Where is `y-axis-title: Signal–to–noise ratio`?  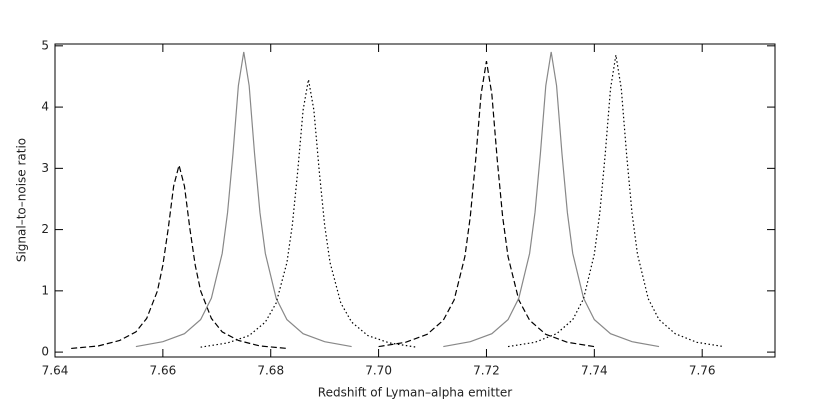
y-axis-title: Signal–to–noise ratio is located at coordinates (22, 200).